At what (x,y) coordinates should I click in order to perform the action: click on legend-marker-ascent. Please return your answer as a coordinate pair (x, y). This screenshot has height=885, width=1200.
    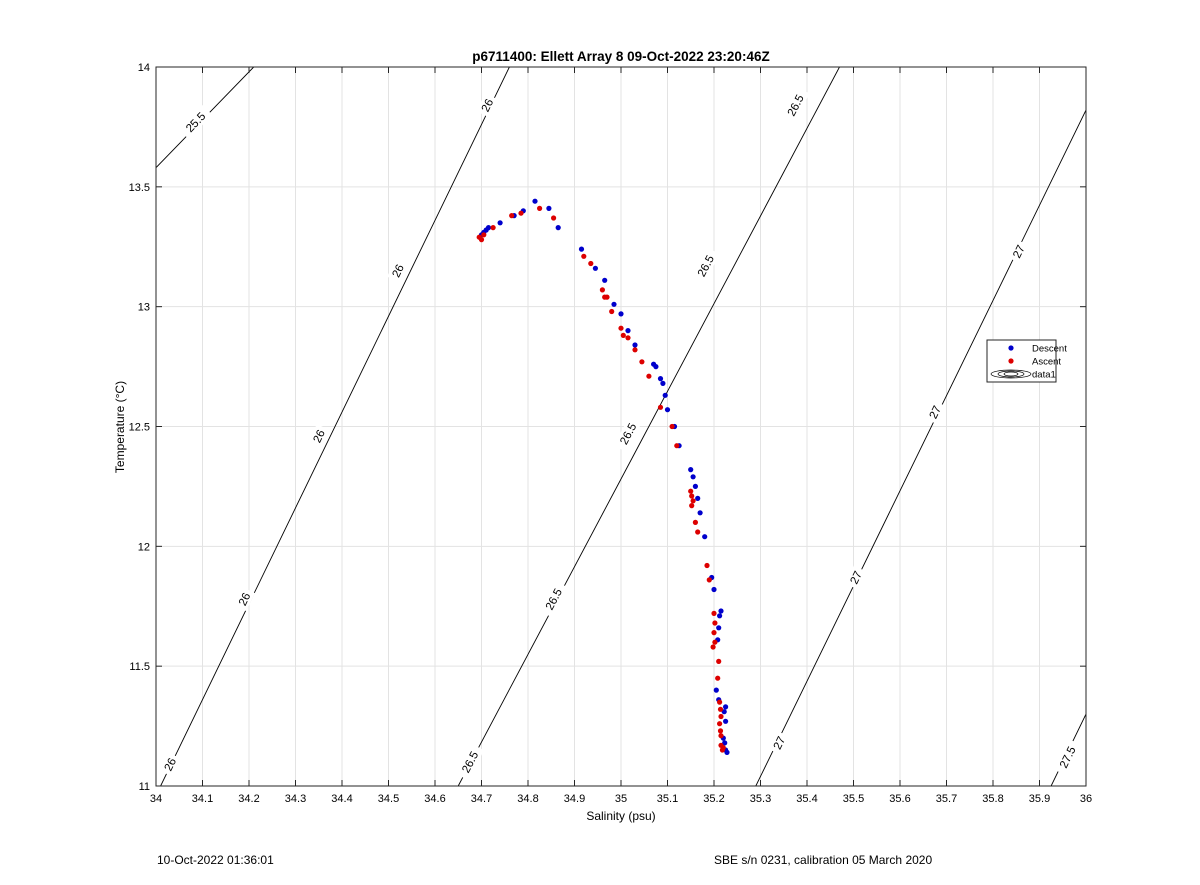
    Looking at the image, I should click on (1011, 361).